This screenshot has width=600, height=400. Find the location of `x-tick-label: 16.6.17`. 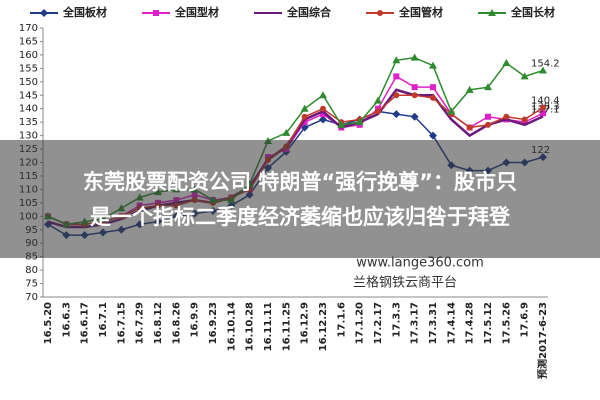

x-tick-label: 16.6.17 is located at coordinates (85, 323).